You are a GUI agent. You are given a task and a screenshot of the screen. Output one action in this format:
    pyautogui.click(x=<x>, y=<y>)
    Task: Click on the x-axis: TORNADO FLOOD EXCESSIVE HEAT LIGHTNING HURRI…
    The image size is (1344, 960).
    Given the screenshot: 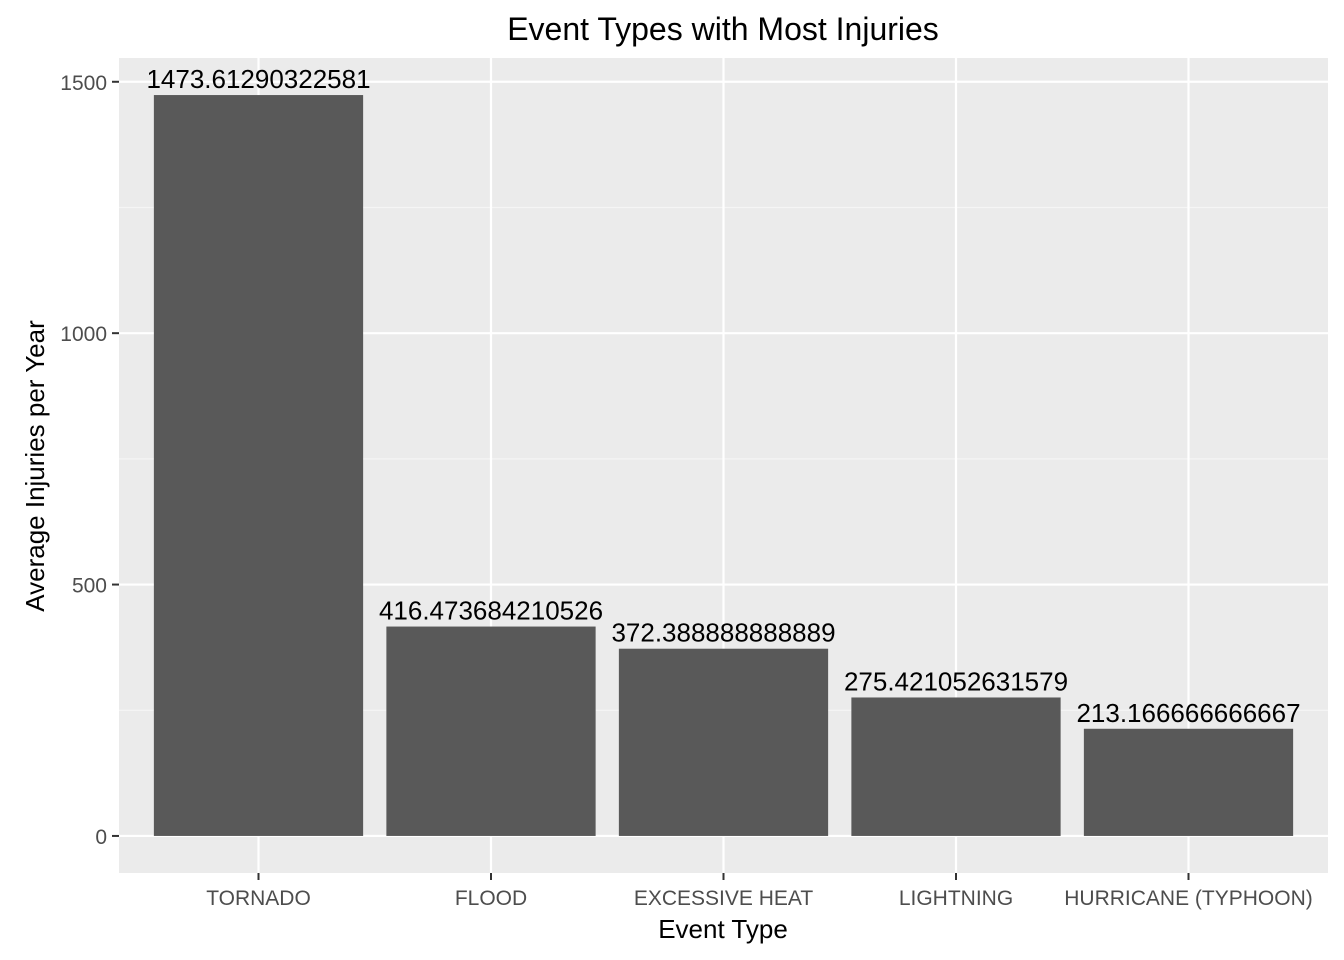 What is the action you would take?
    pyautogui.click(x=759, y=891)
    